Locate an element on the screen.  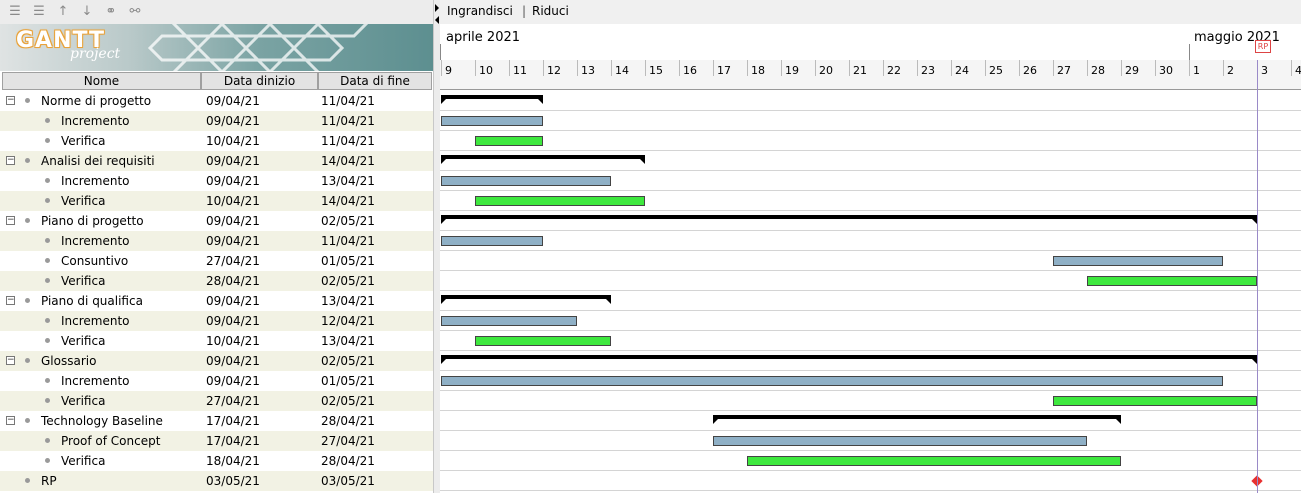
task-row: − Piano di qualifica 09/04/21 13/04/21 is located at coordinates (216, 301).